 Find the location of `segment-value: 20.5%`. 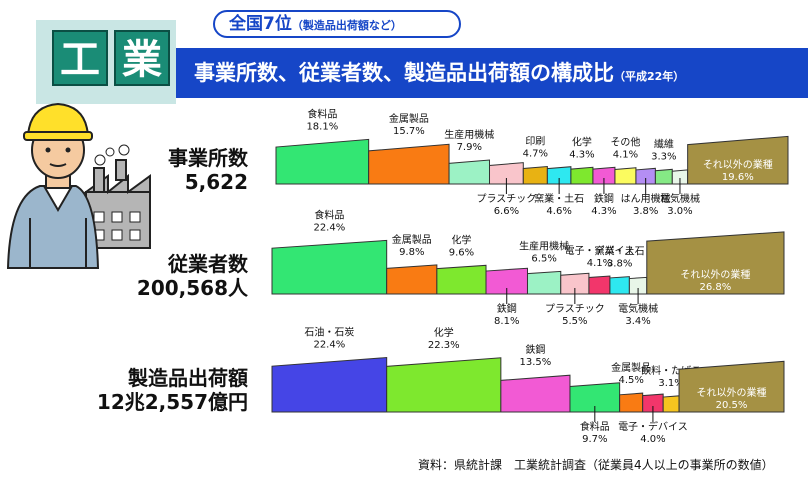

segment-value: 20.5% is located at coordinates (732, 405).